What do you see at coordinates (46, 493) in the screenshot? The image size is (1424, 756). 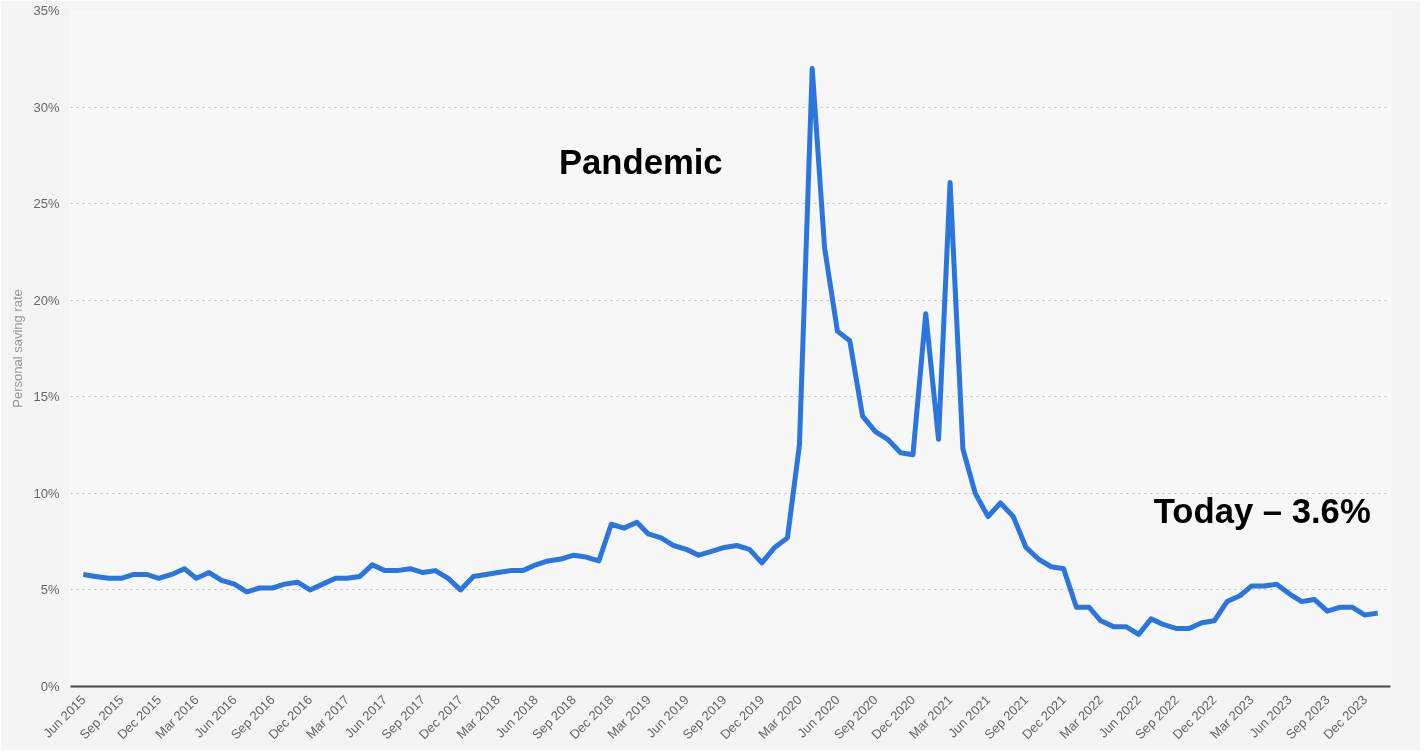 I see `y-tick-label: 10%` at bounding box center [46, 493].